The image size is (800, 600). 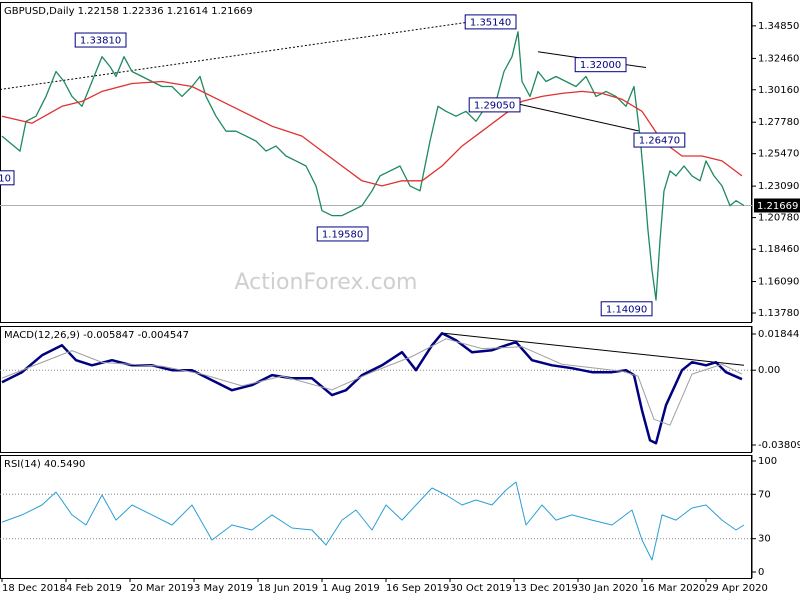 What do you see at coordinates (778, 186) in the screenshot?
I see `y-tick-label: 1.23090` at bounding box center [778, 186].